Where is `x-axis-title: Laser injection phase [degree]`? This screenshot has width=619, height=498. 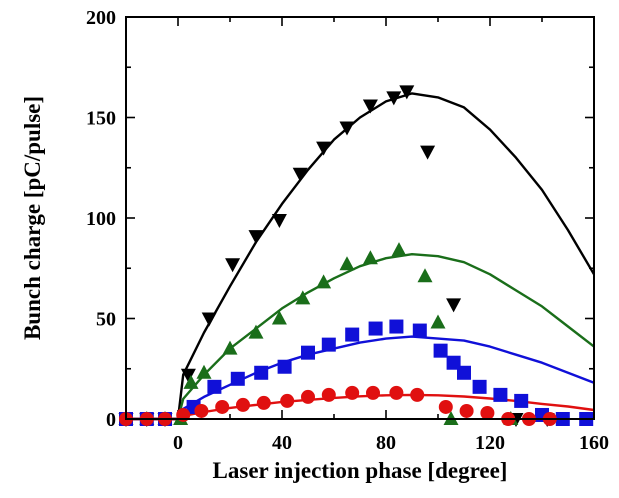 x-axis-title: Laser injection phase [degree] is located at coordinates (360, 470).